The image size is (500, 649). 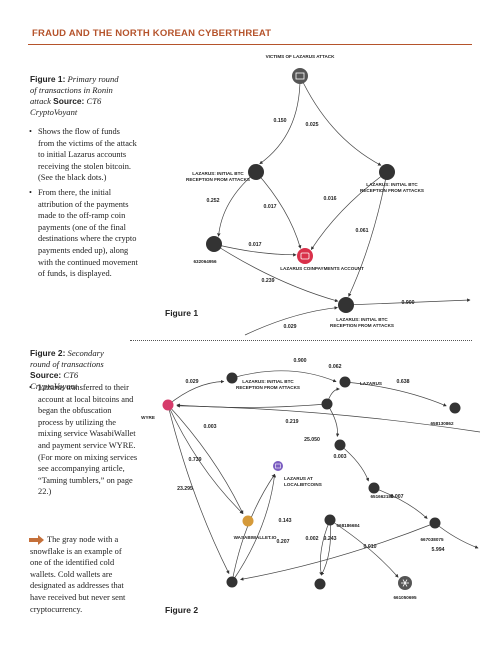 I want to click on edge-label: 0.010, so click(x=370, y=547).